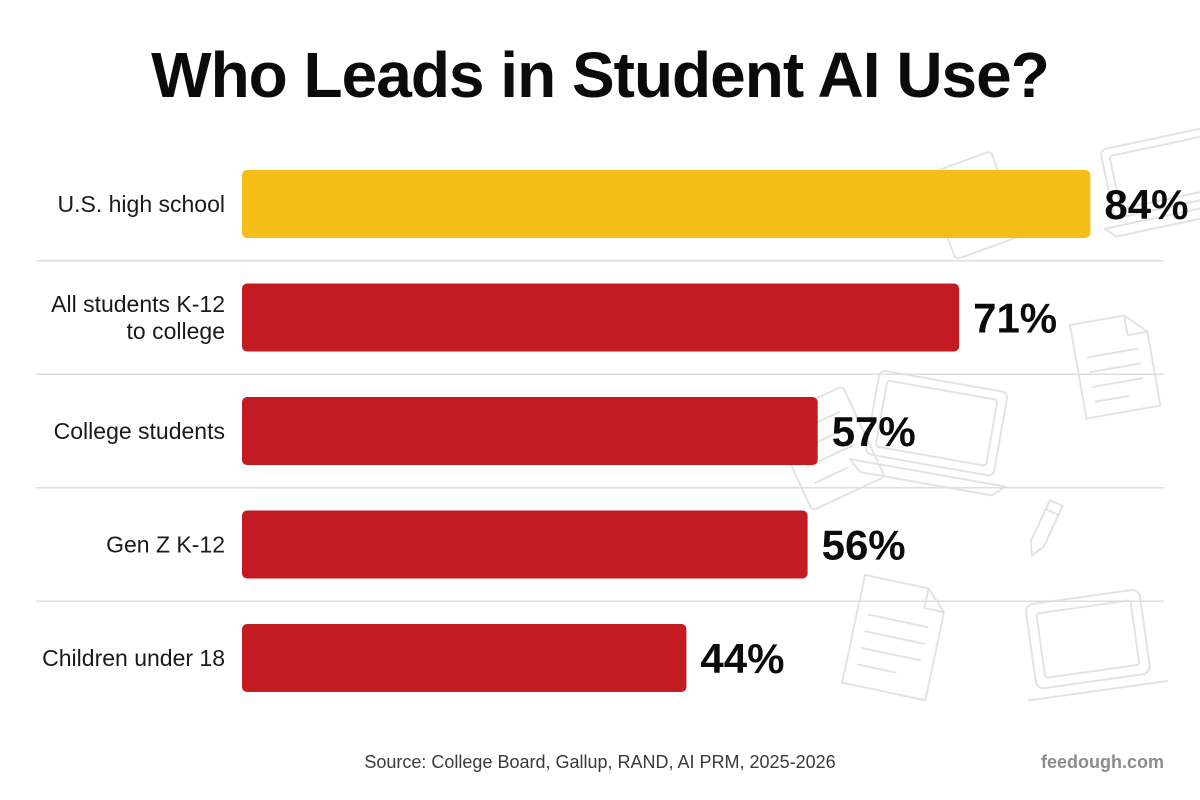  I want to click on tablet-doodle-icon, so click(1096, 645).